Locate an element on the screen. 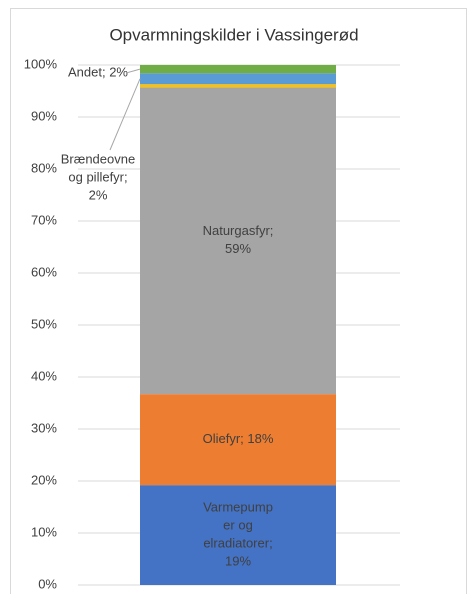 The image size is (468, 599). data-label: elradiatorer; is located at coordinates (237, 543).